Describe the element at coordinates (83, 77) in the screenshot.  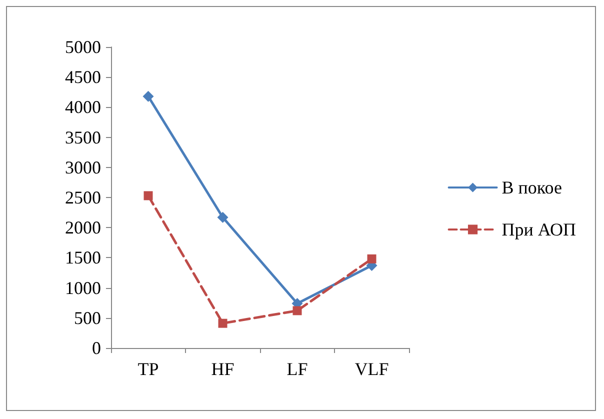
I see `y-tick-label: 4500` at that location.